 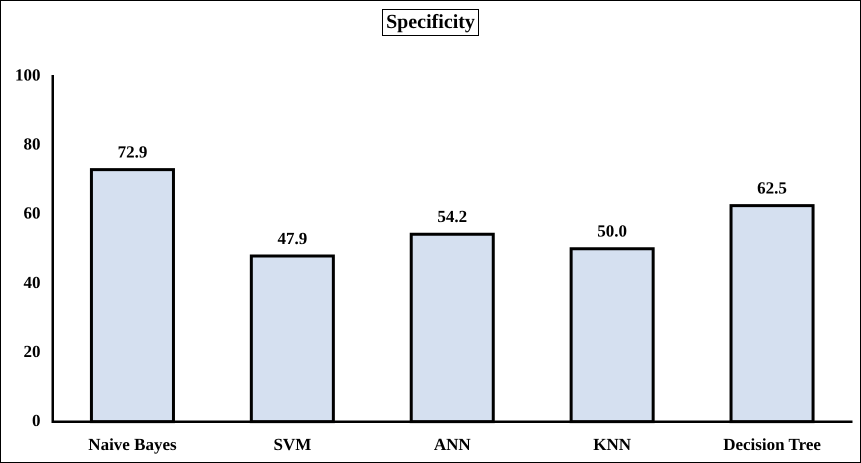 I want to click on x-tick-label: KNN, so click(x=612, y=444).